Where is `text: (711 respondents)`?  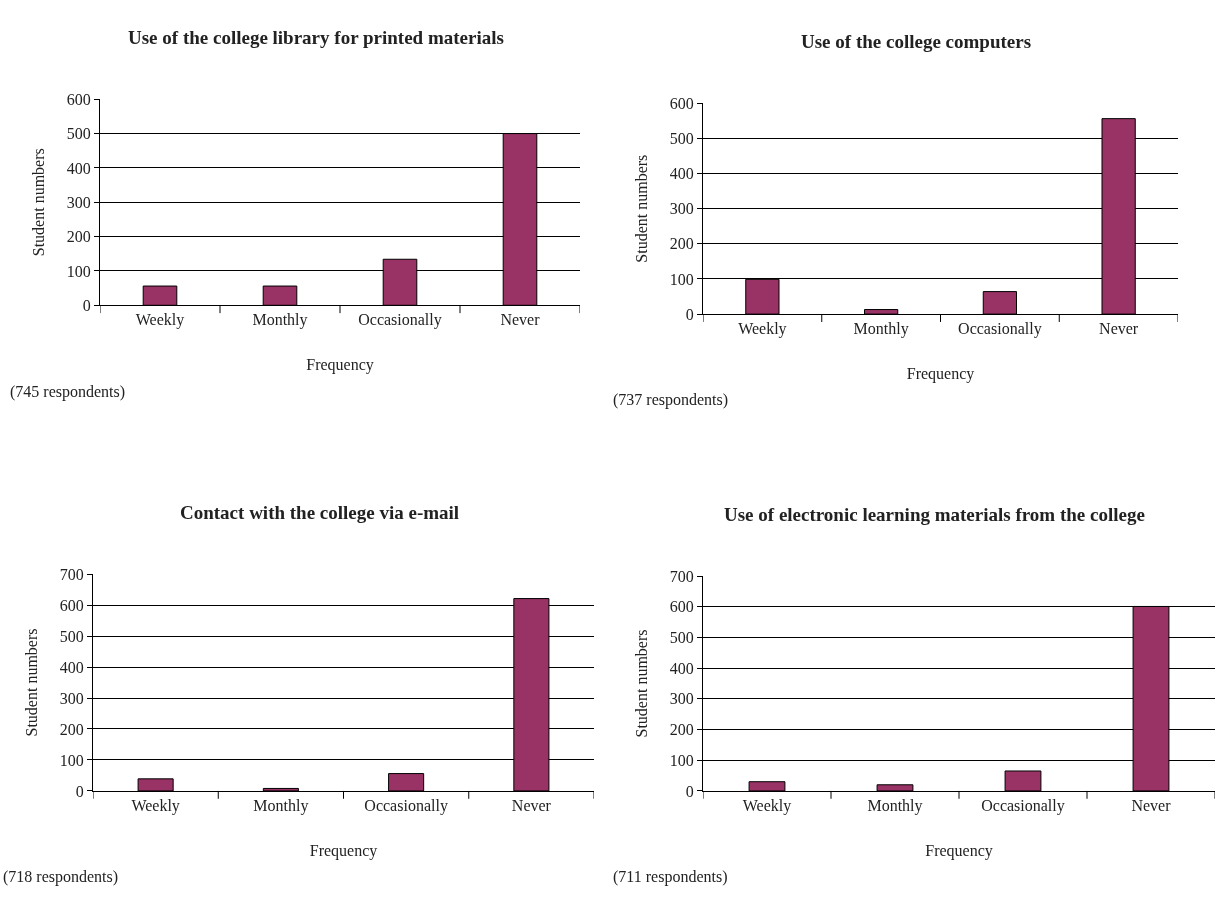 text: (711 respondents) is located at coordinates (670, 877).